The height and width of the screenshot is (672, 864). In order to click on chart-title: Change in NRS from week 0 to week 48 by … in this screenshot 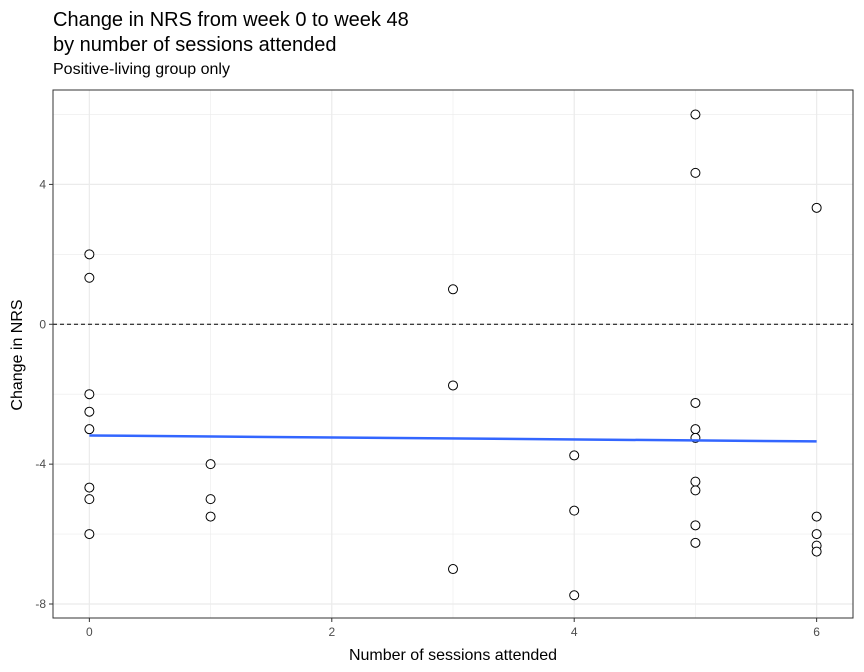, I will do `click(231, 33)`.